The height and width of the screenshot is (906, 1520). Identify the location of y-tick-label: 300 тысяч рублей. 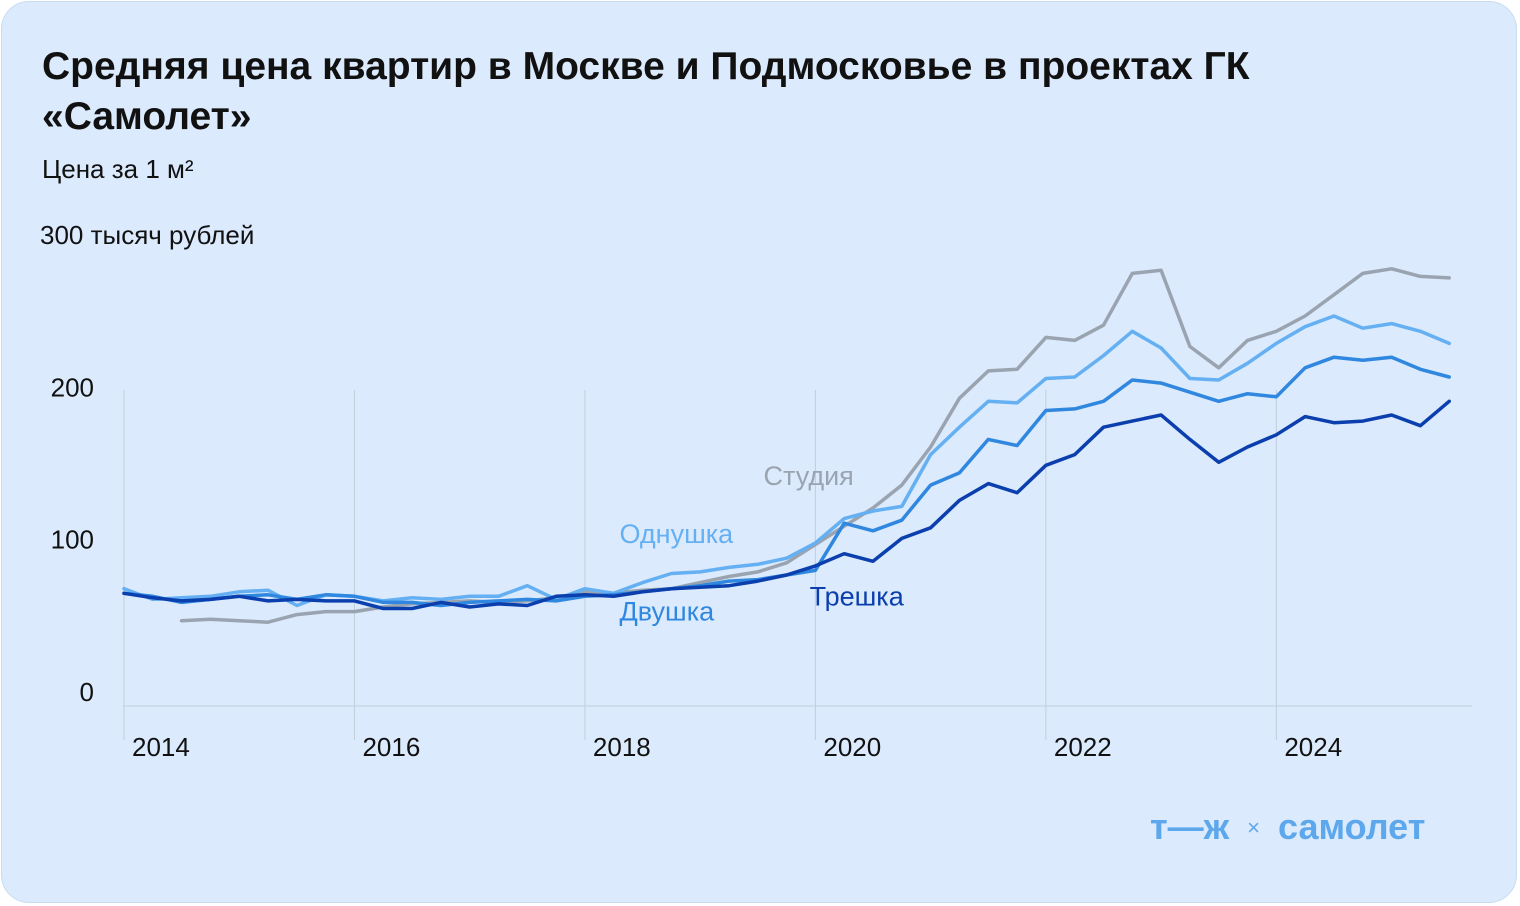
(147, 235).